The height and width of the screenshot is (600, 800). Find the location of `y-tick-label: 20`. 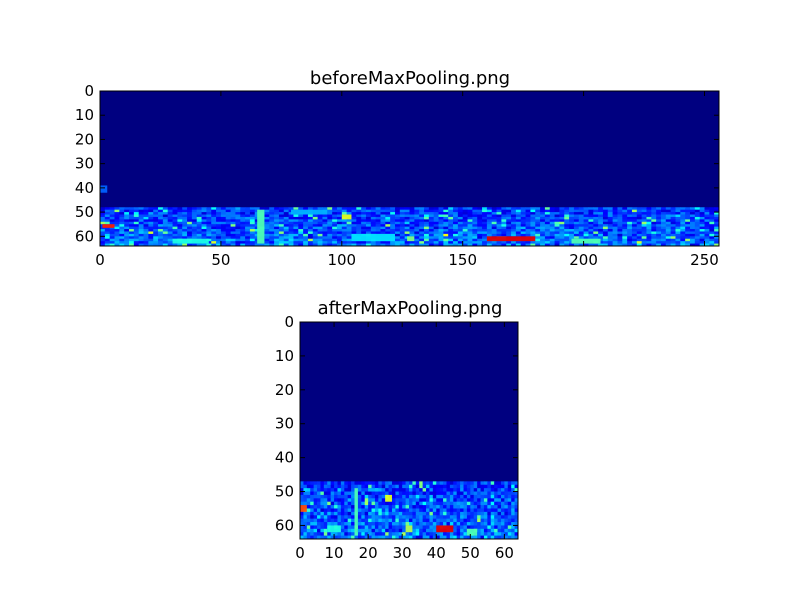

y-tick-label: 20 is located at coordinates (284, 390).